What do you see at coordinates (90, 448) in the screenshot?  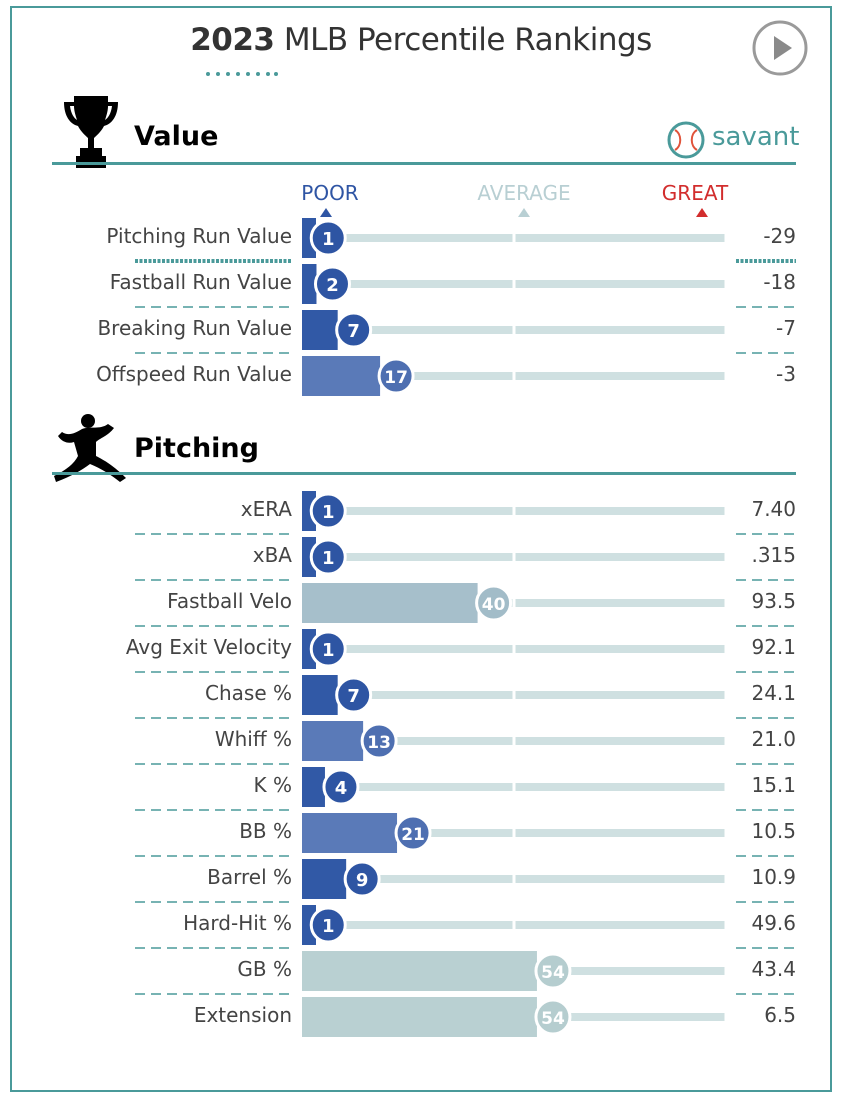 I see `pitcher-icon` at bounding box center [90, 448].